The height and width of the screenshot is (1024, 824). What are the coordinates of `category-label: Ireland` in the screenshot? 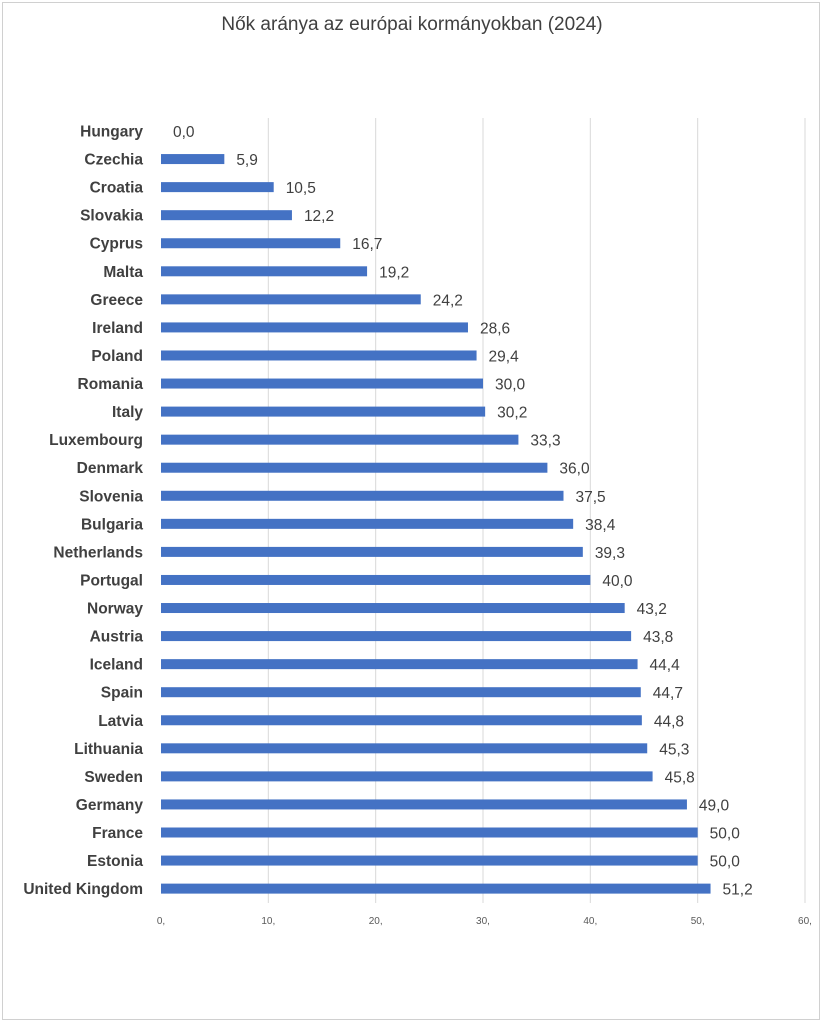 It's located at (117, 328).